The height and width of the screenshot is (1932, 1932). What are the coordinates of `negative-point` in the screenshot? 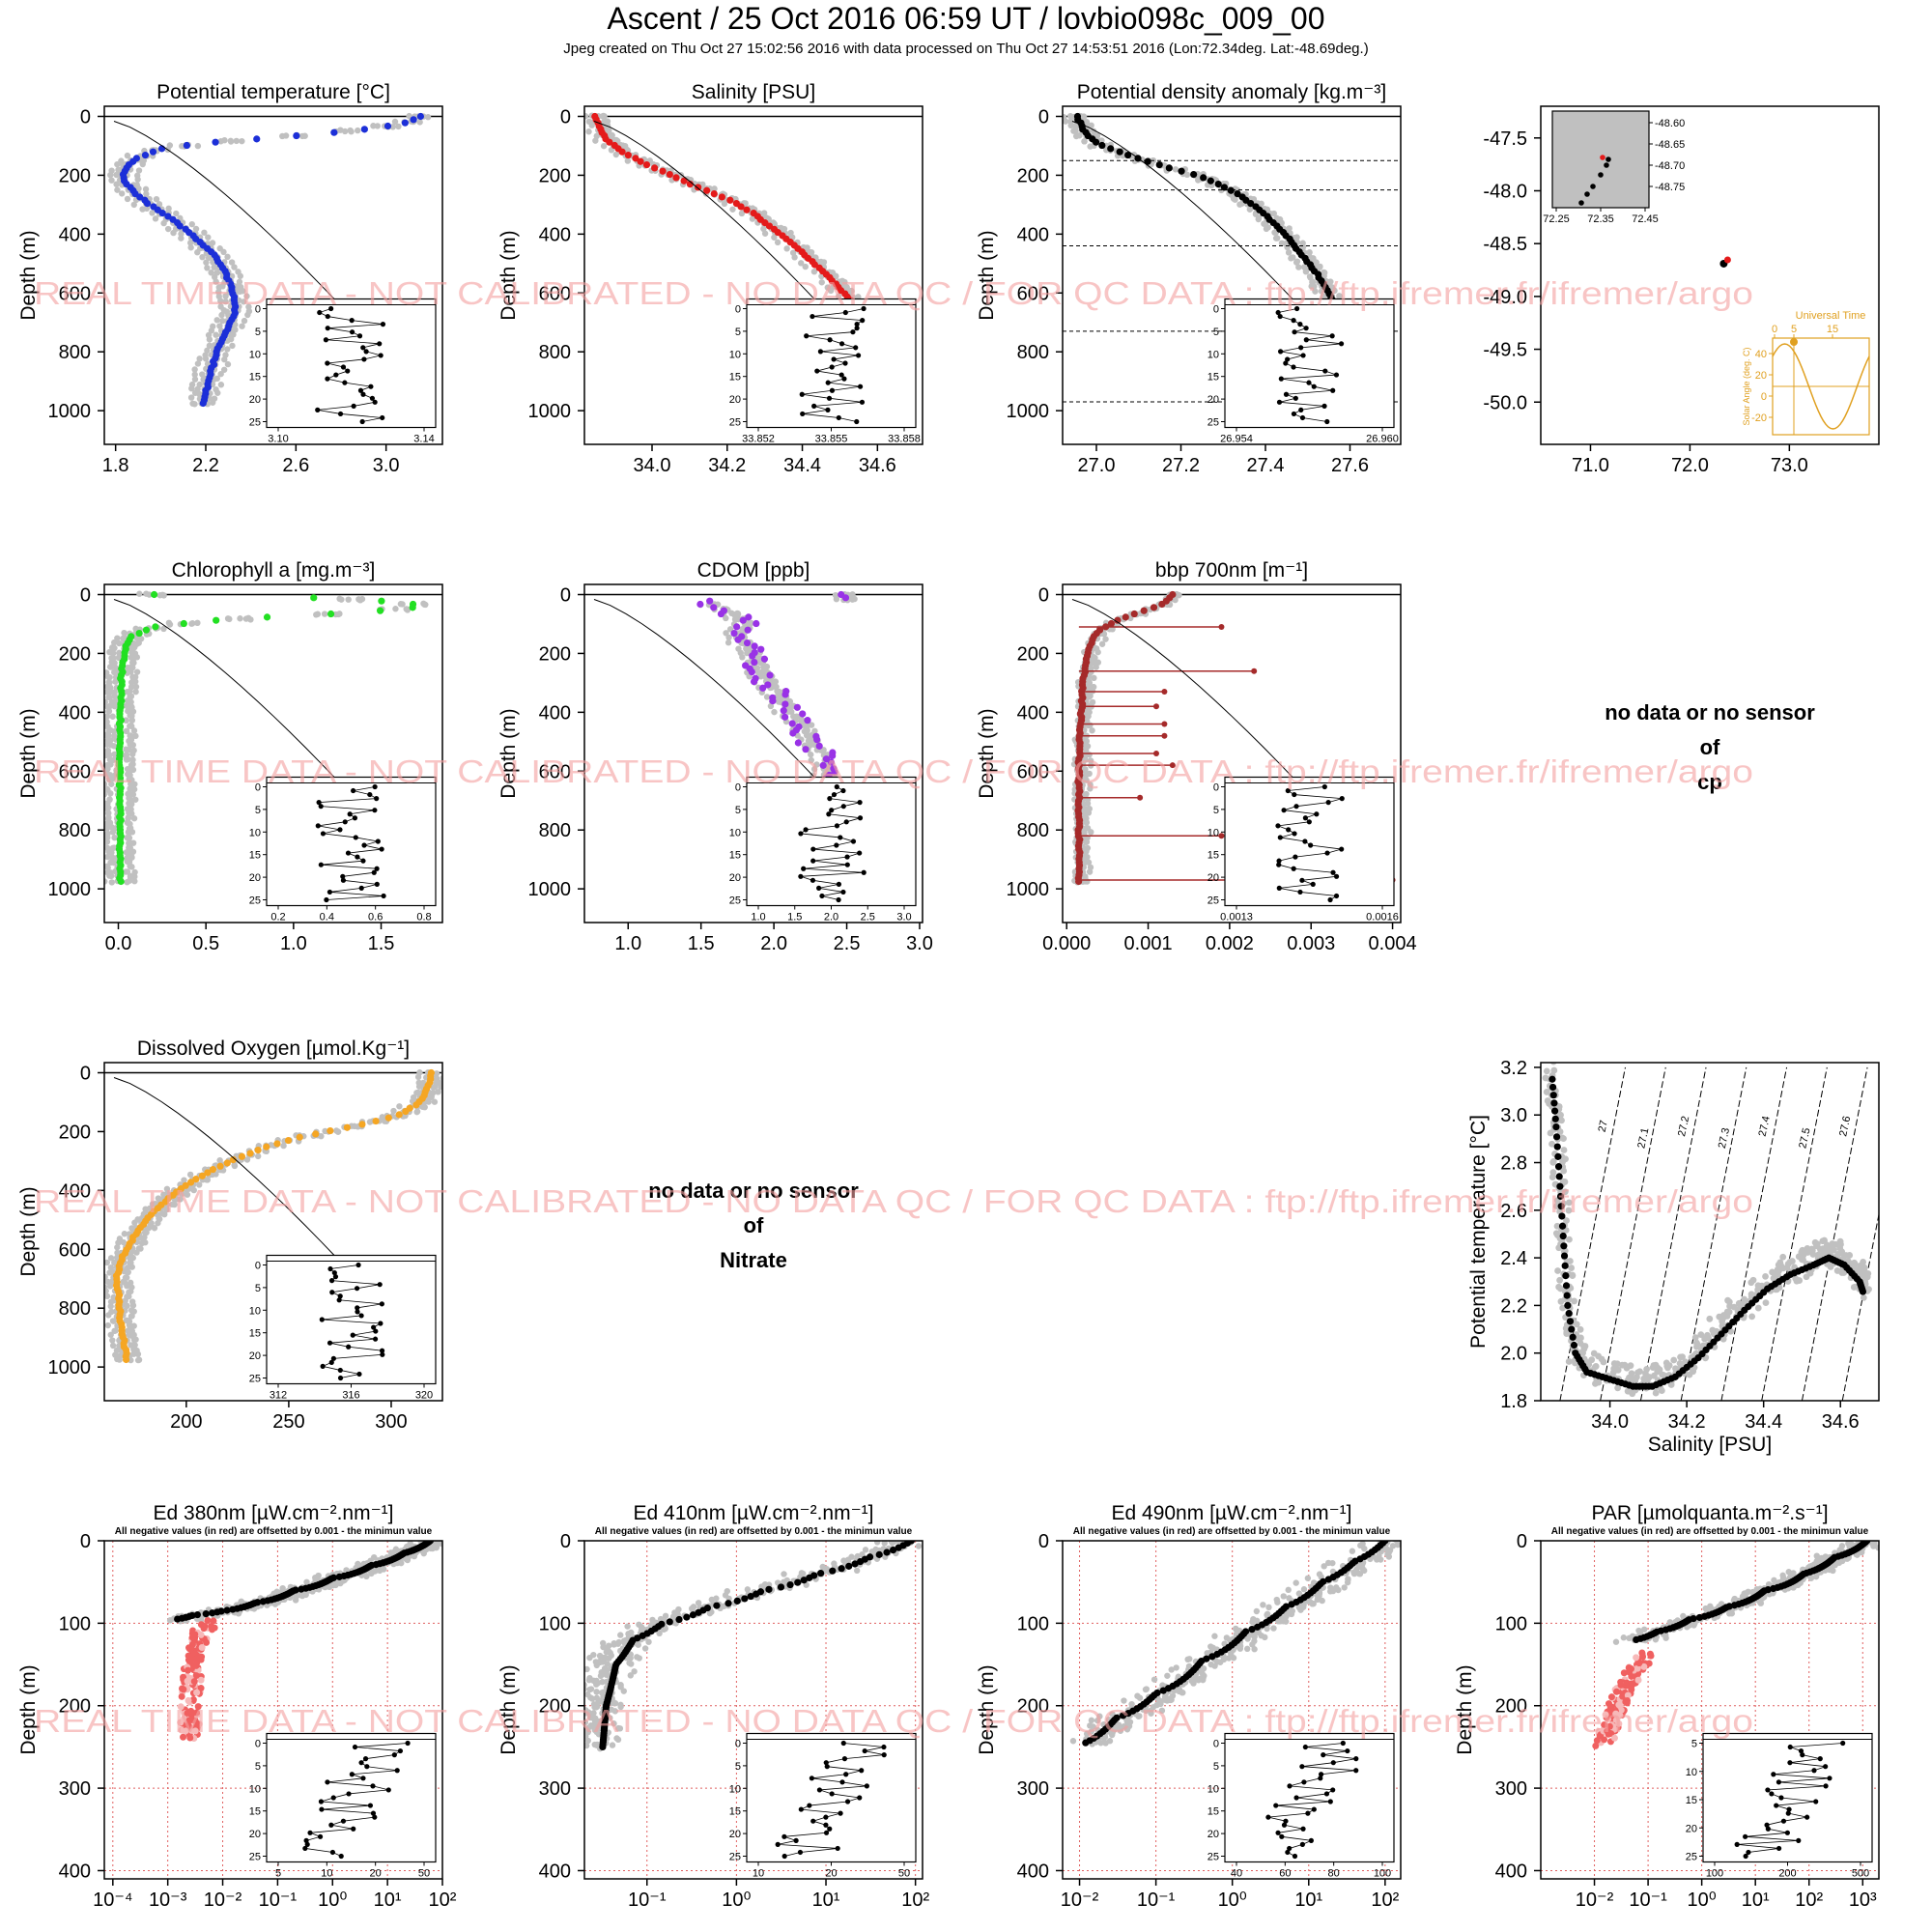 It's located at (208, 1620).